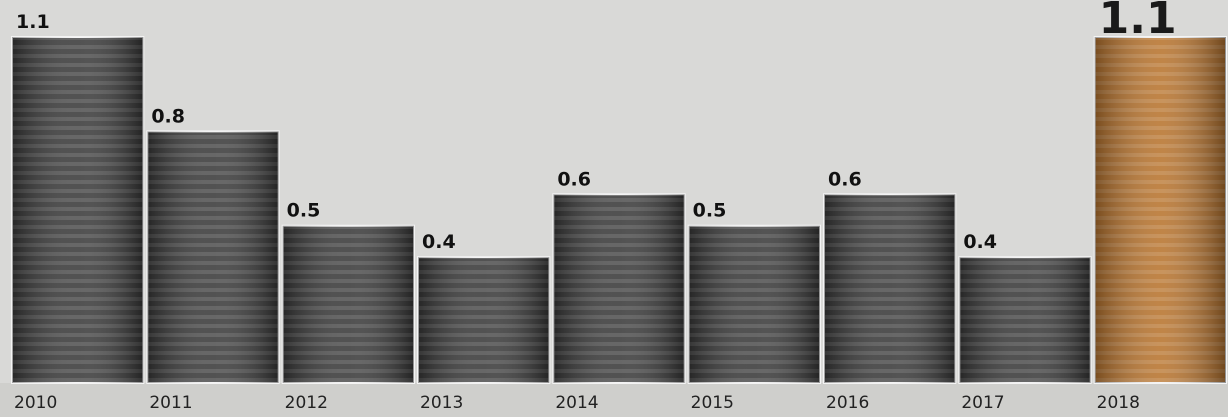 This screenshot has width=1228, height=417. What do you see at coordinates (712, 403) in the screenshot?
I see `x-tick-label: 2015` at bounding box center [712, 403].